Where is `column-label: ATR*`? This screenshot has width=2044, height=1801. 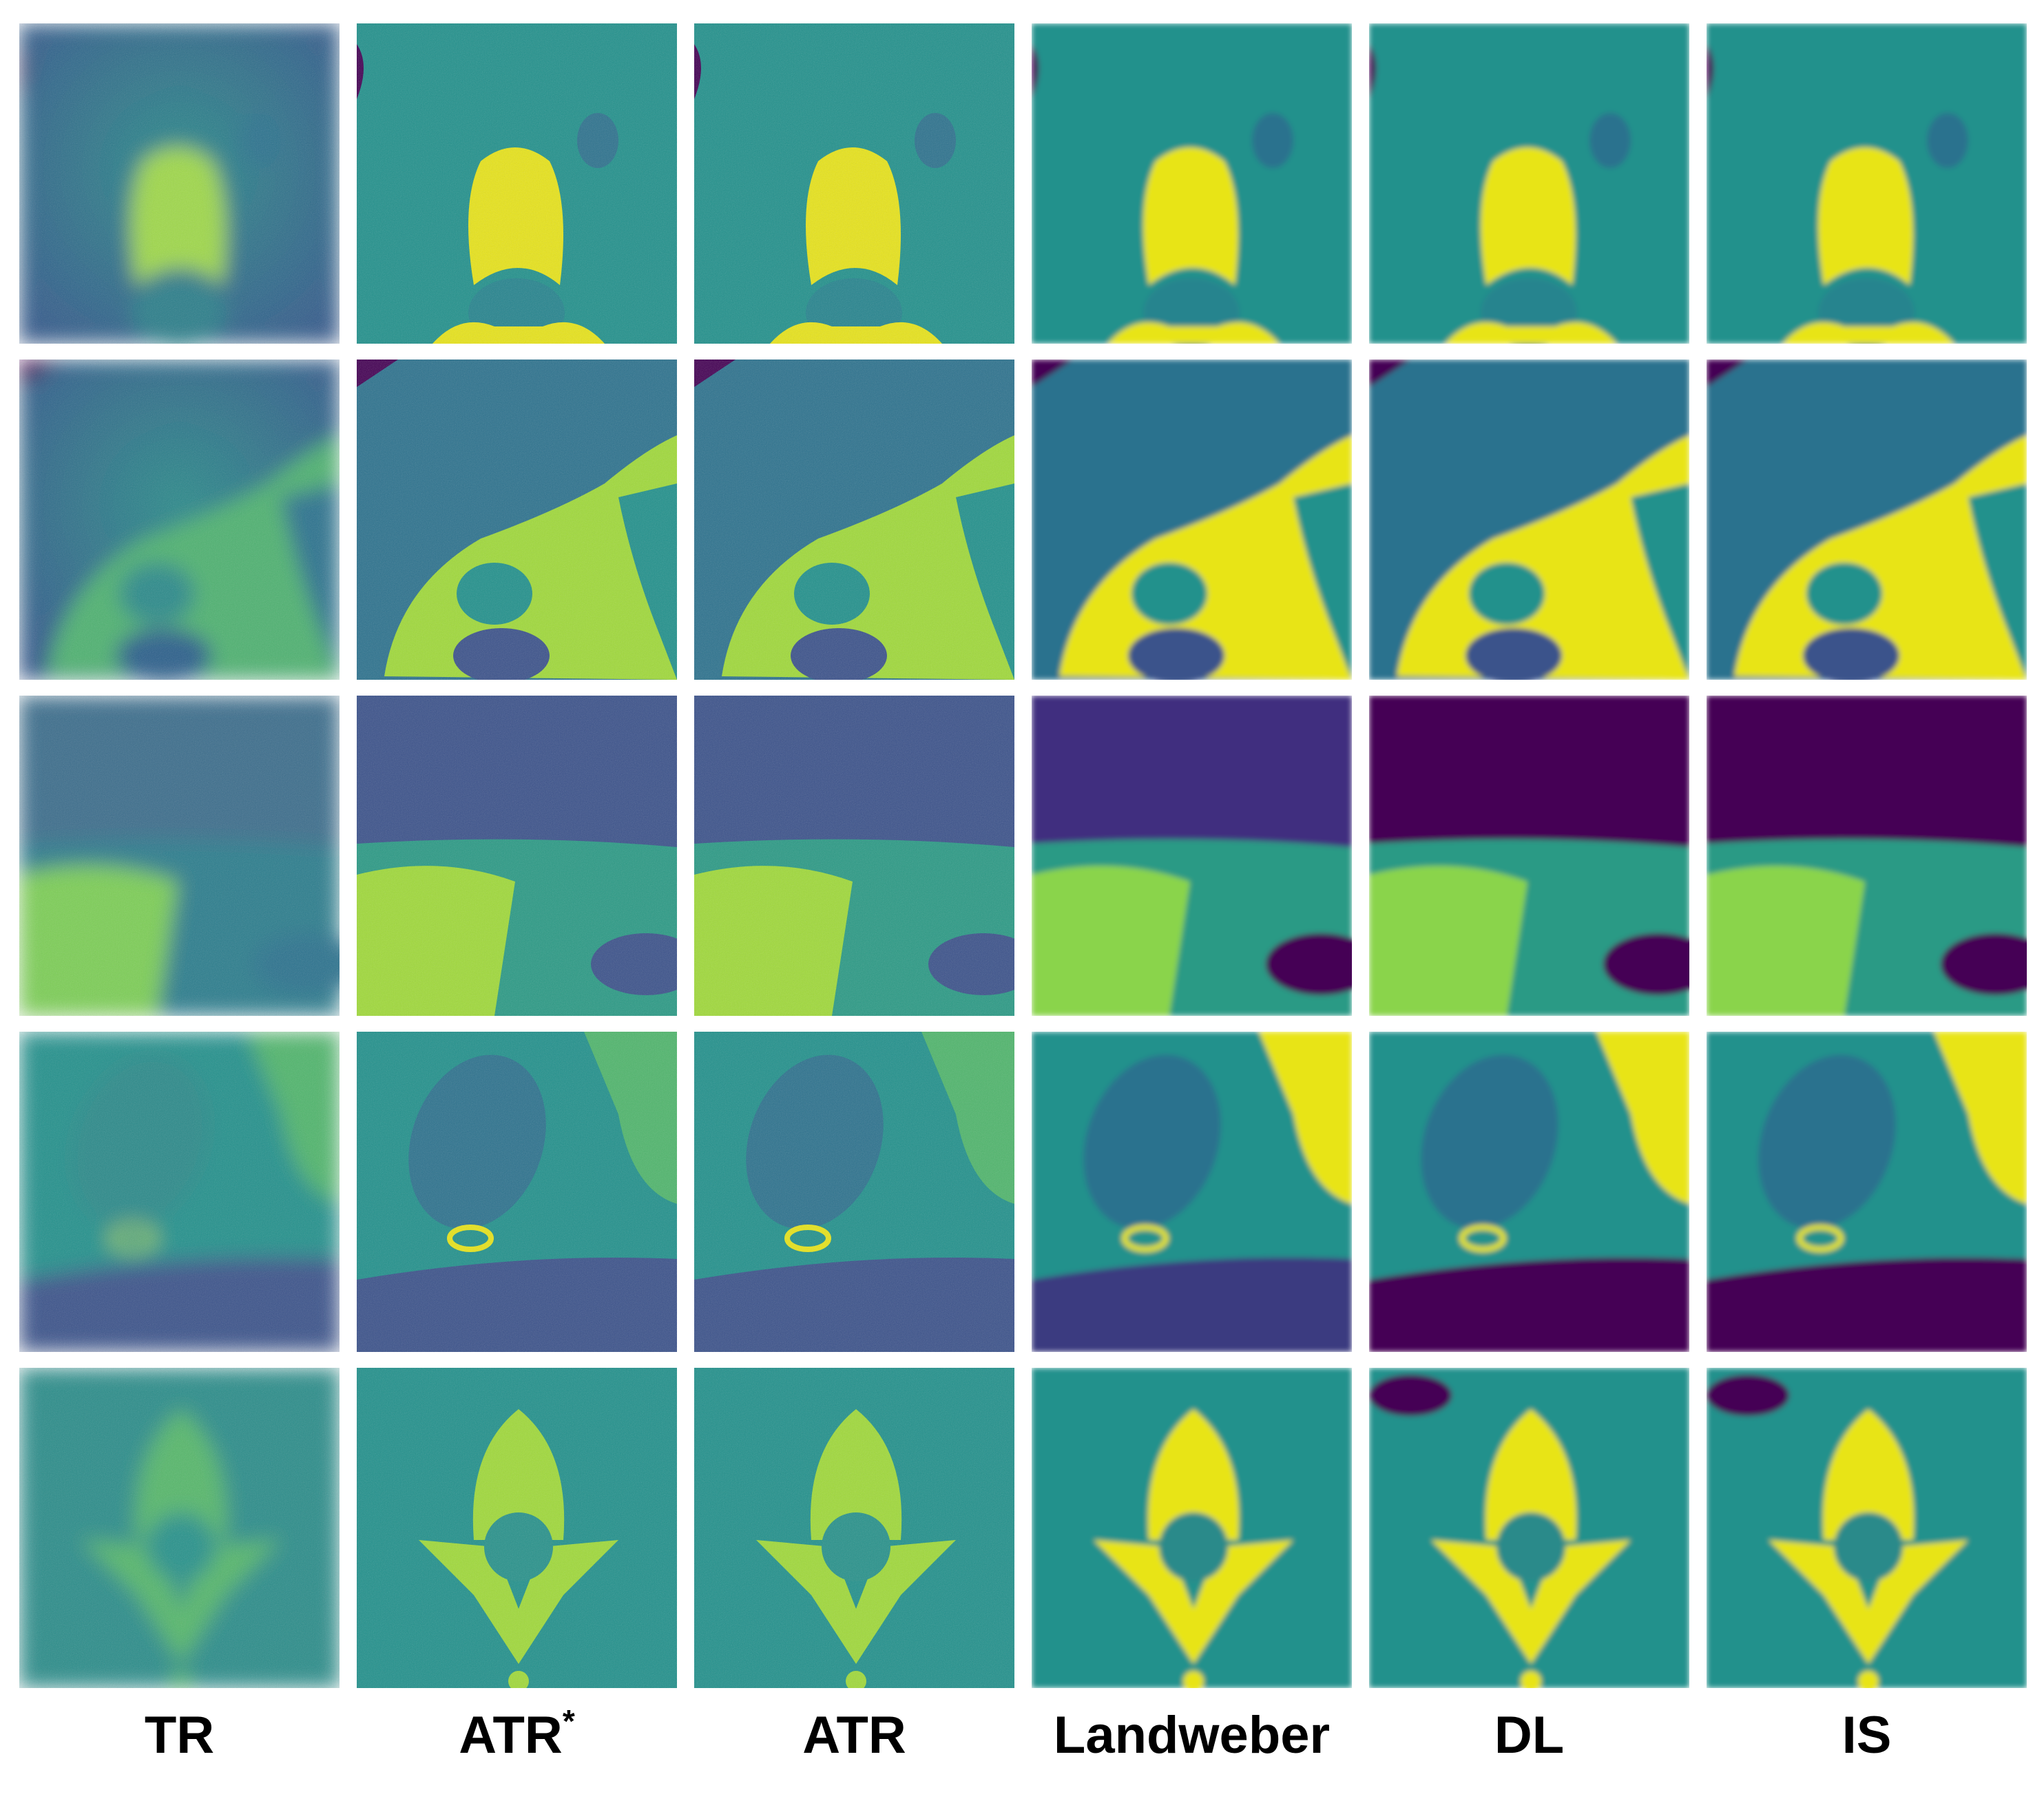
column-label: ATR* is located at coordinates (517, 1734).